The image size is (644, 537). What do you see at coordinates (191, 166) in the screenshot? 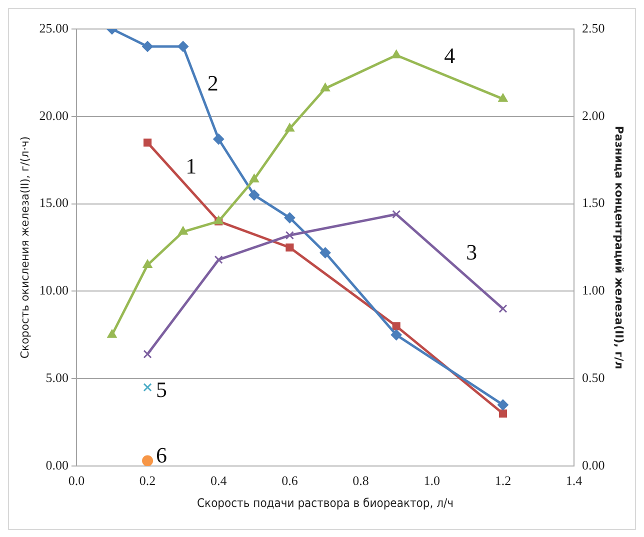
I see `series-label: 1` at bounding box center [191, 166].